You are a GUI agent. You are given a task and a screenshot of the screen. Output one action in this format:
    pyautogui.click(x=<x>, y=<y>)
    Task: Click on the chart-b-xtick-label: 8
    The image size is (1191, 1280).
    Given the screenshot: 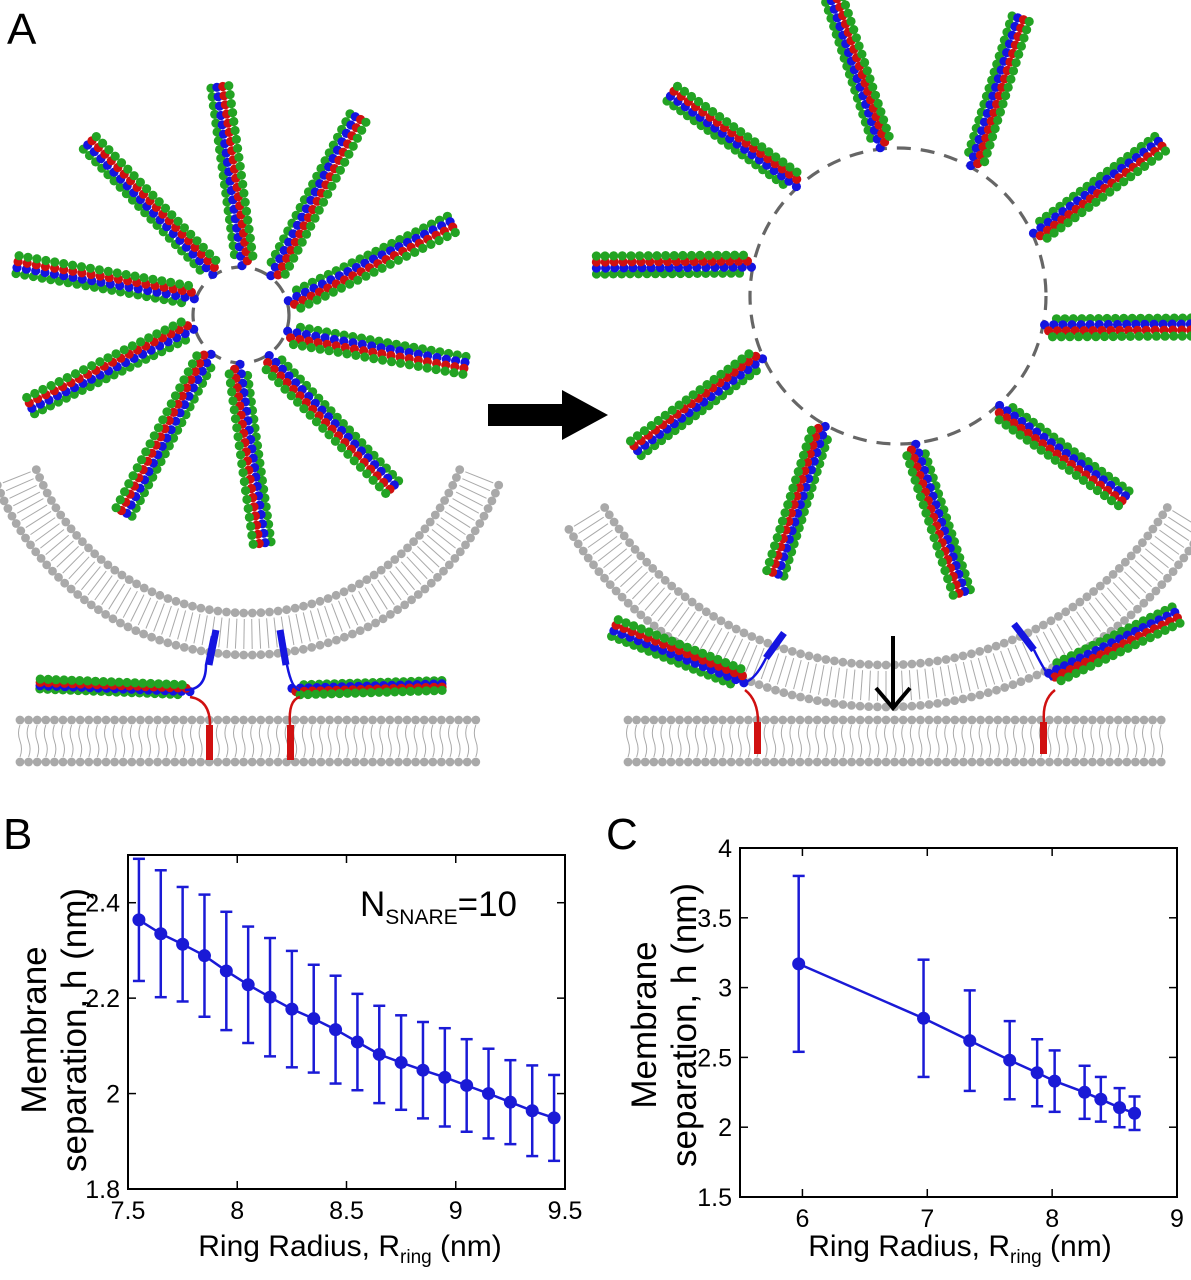 What is the action you would take?
    pyautogui.click(x=237, y=1211)
    